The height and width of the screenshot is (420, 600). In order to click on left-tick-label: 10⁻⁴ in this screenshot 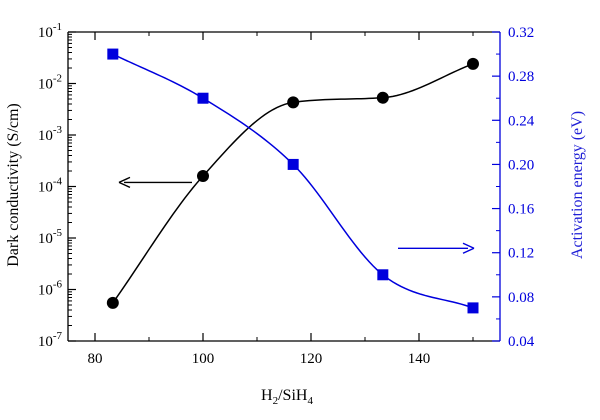, I will do `click(50, 186)`.